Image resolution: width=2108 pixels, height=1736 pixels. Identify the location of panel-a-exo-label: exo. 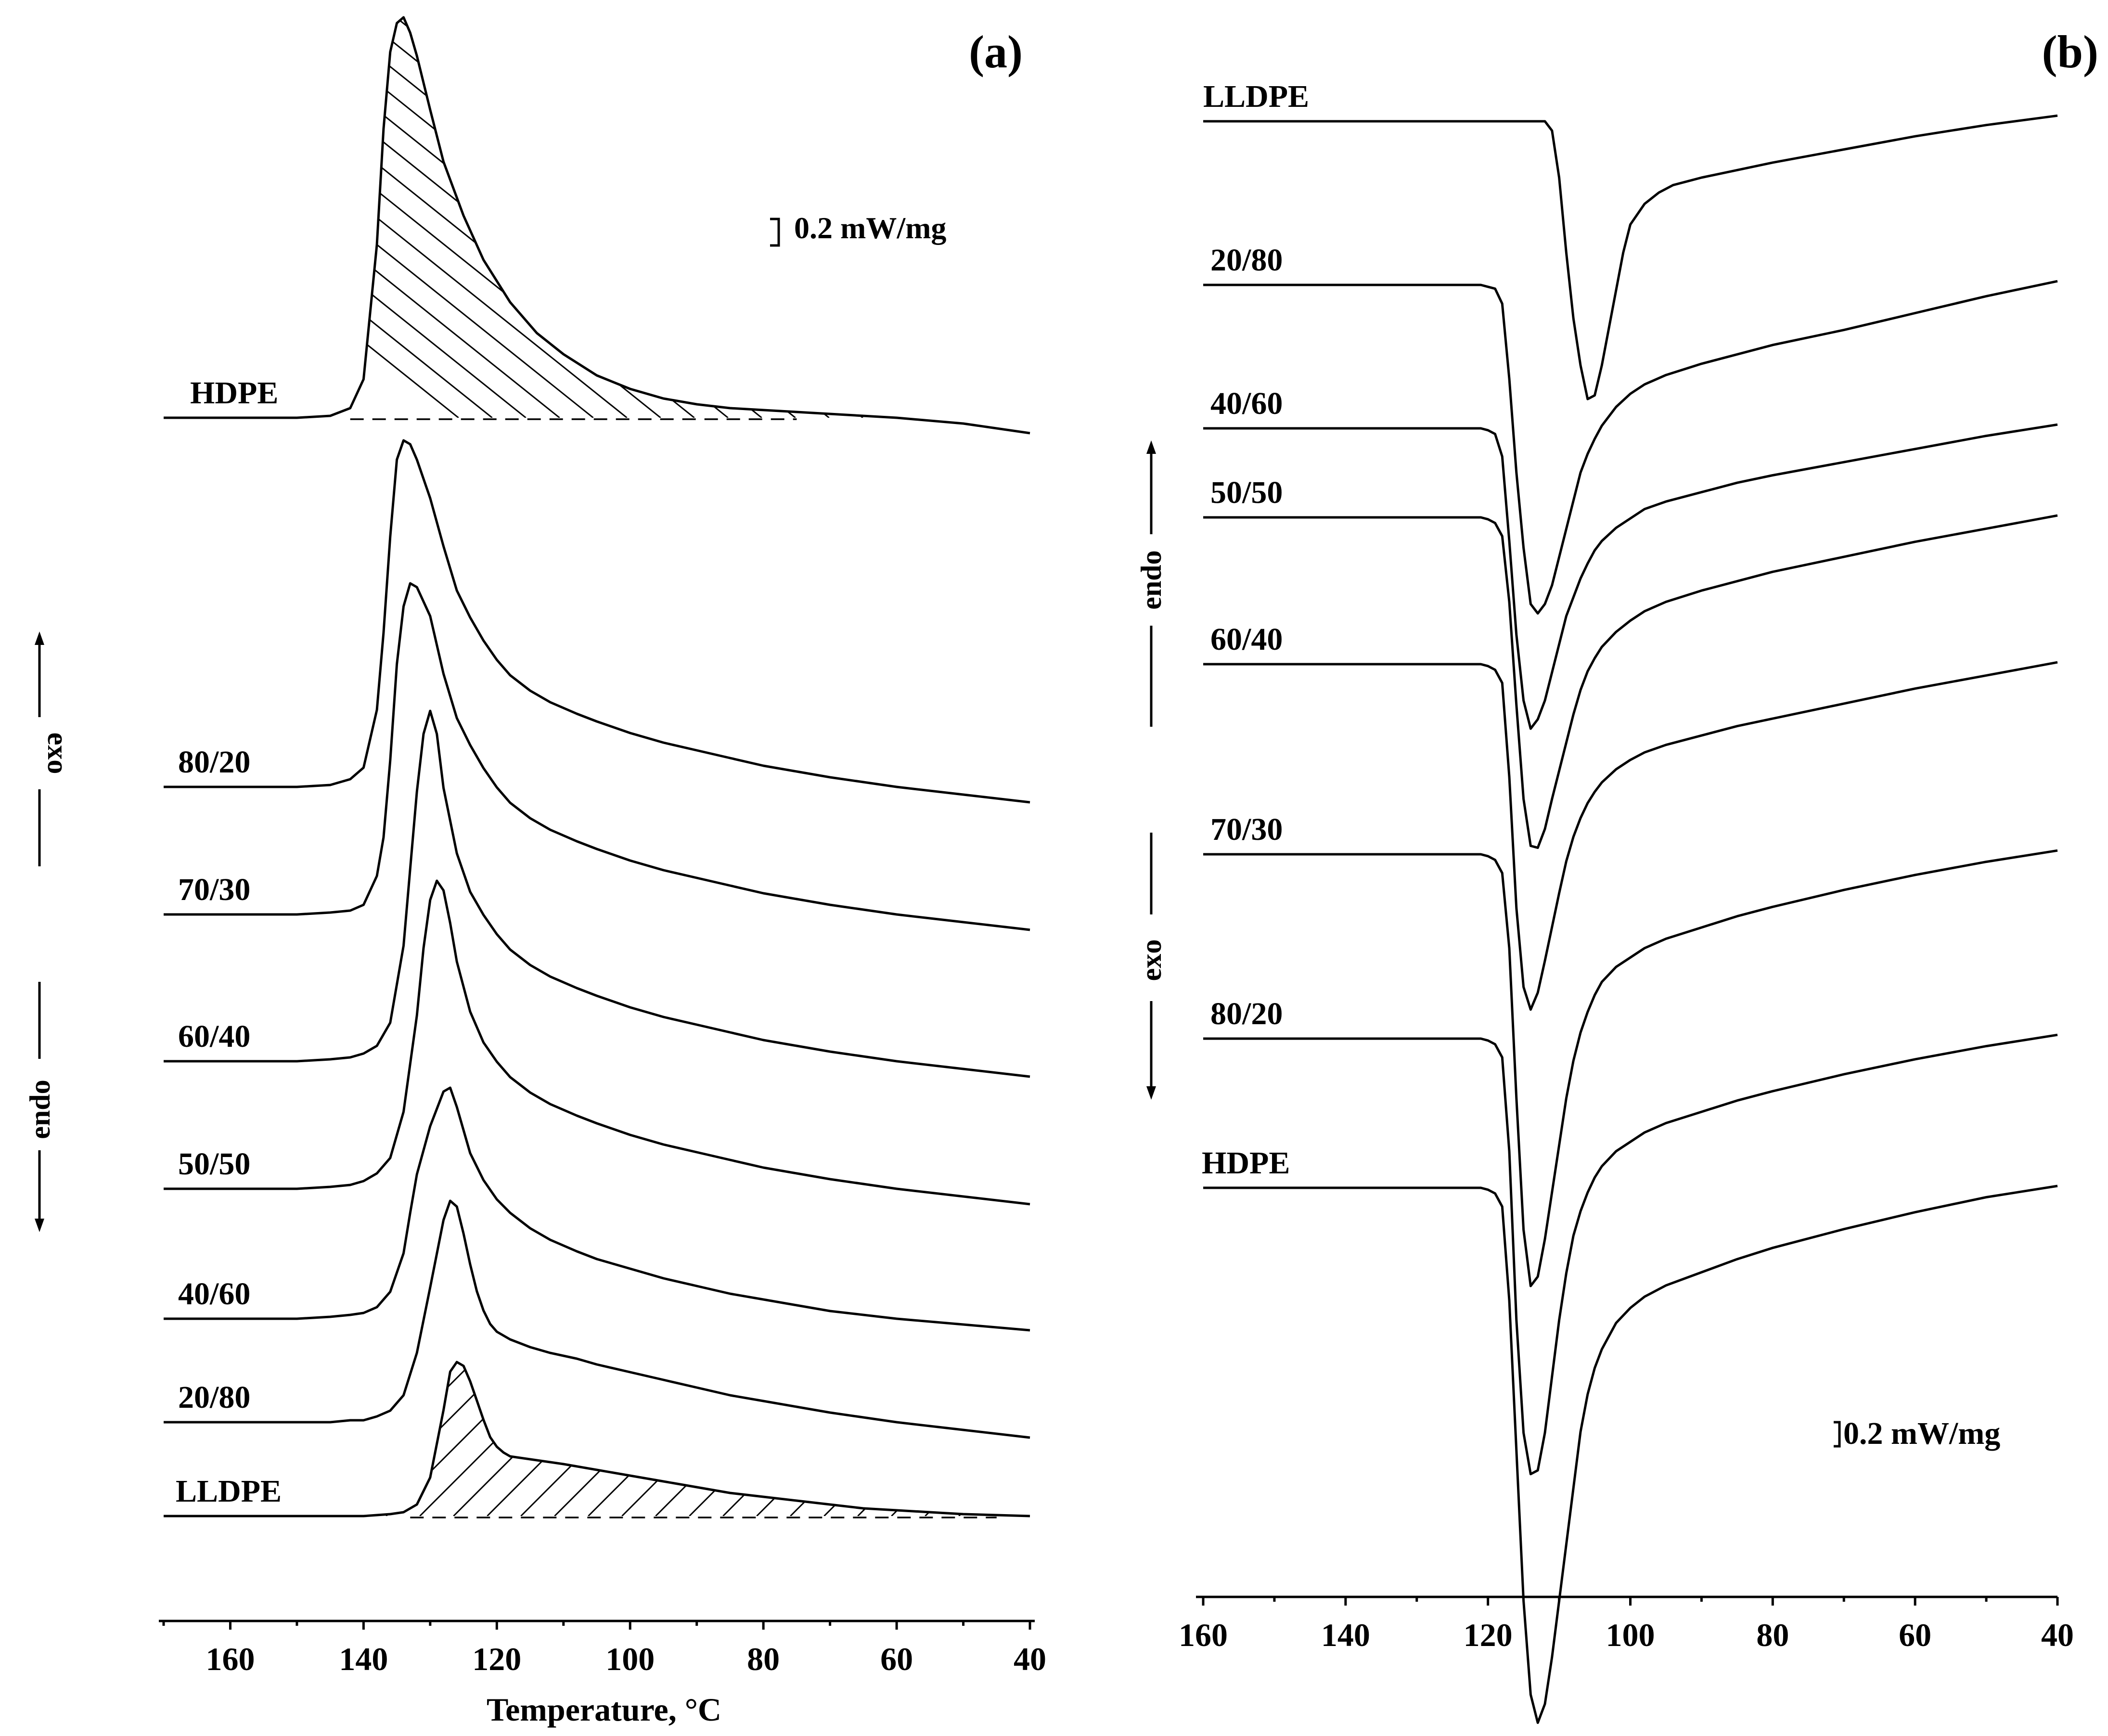
(58, 754).